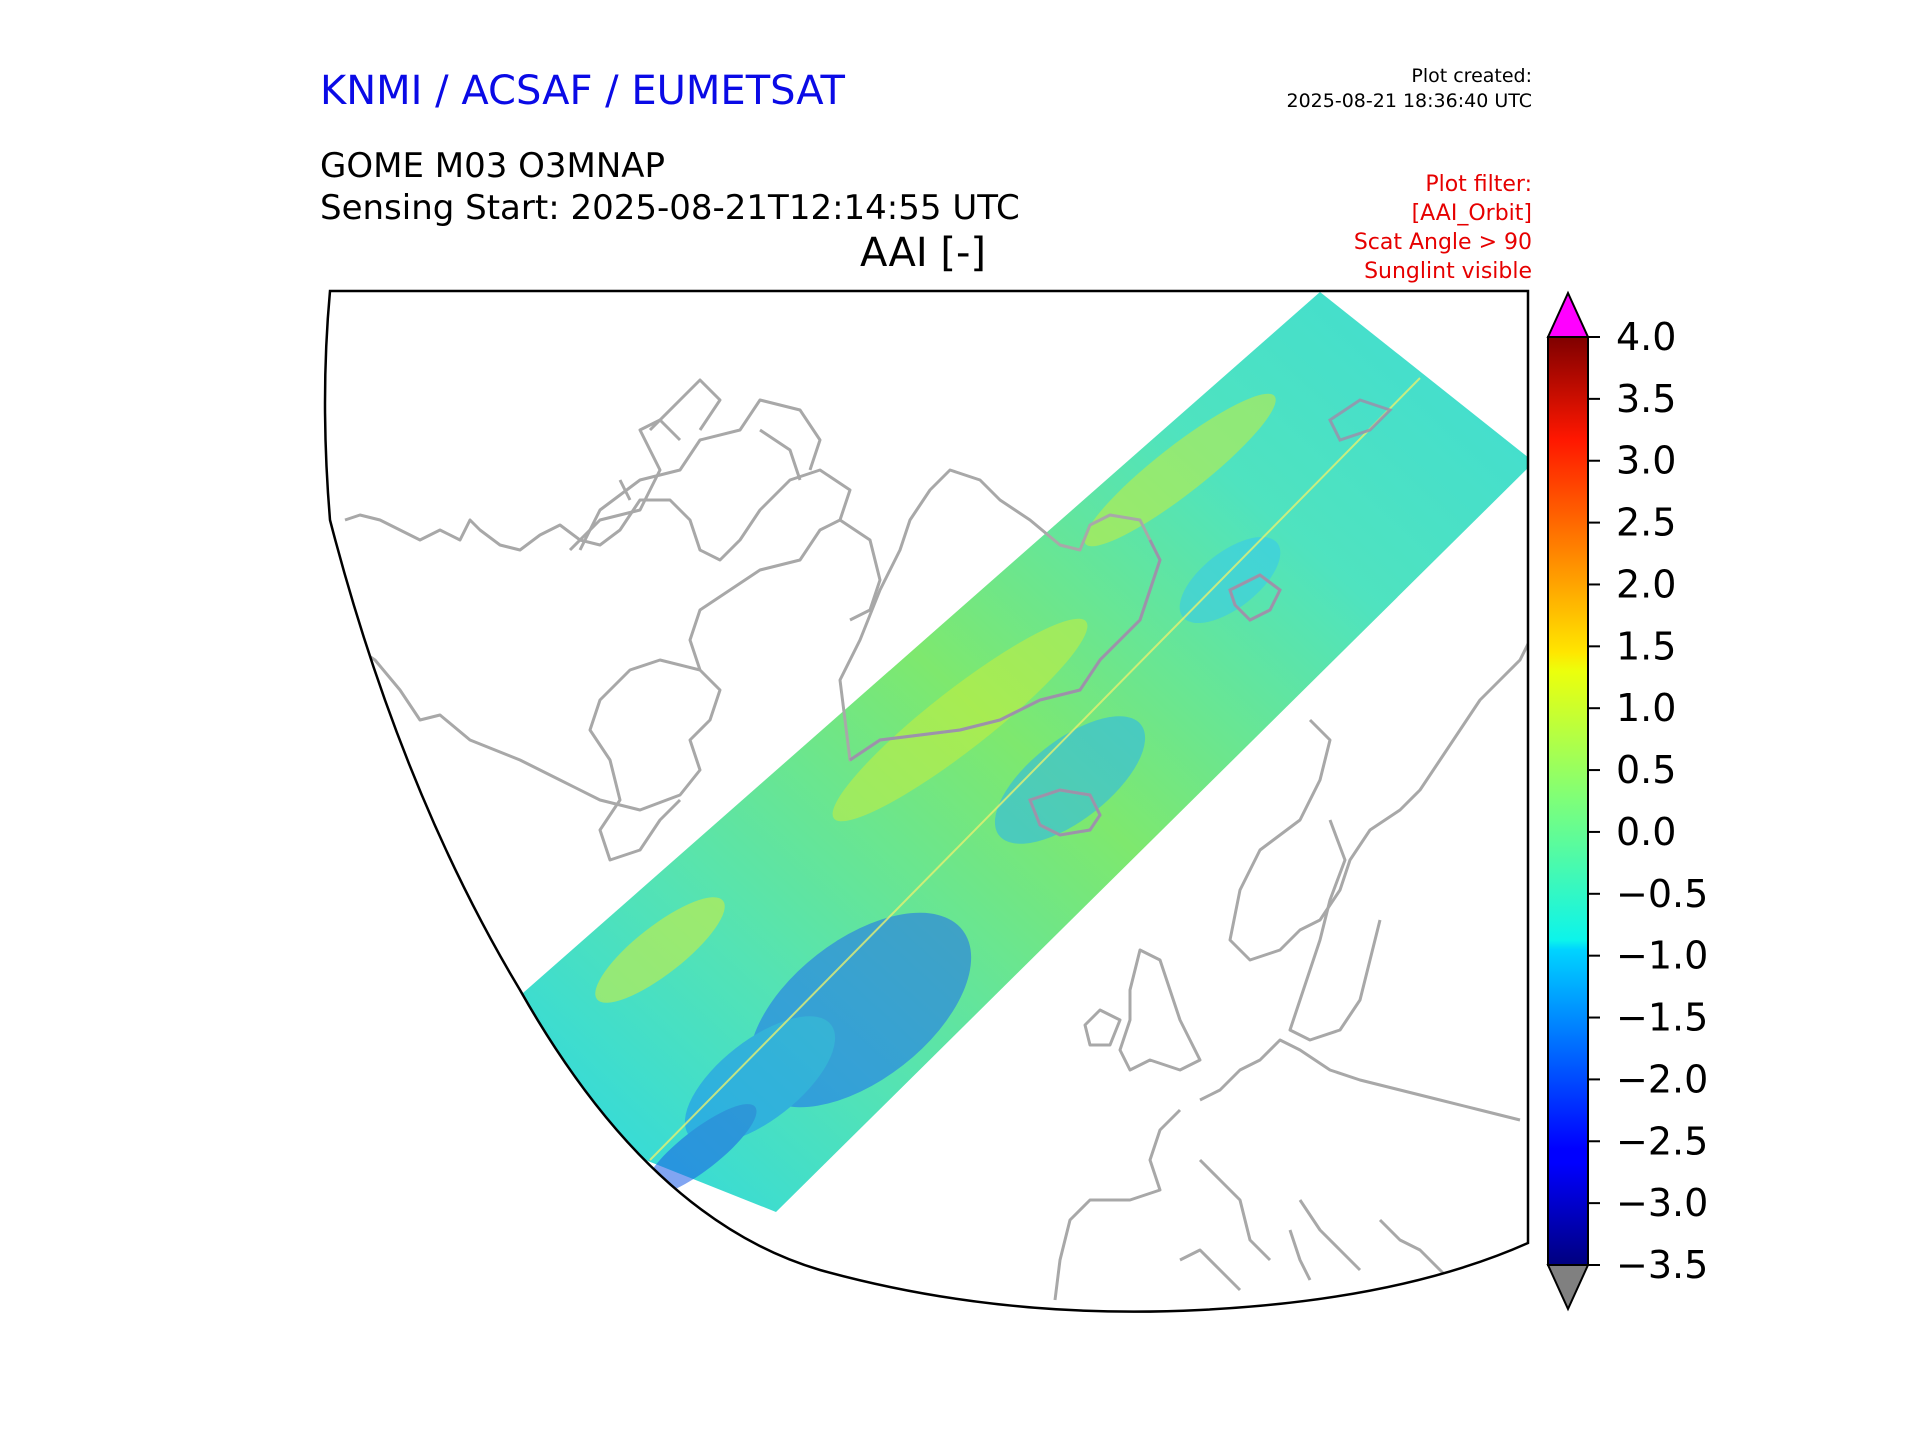 This screenshot has height=1440, width=1920. Describe the element at coordinates (1646, 399) in the screenshot. I see `colorbar-tick-label: 3.5` at that location.